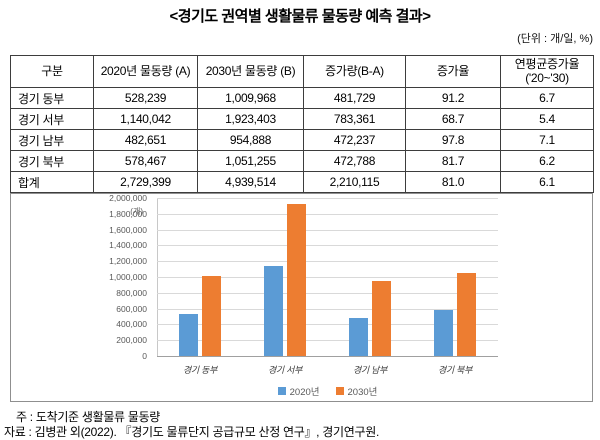  I want to click on cell-rate: 68.7, so click(453, 119).